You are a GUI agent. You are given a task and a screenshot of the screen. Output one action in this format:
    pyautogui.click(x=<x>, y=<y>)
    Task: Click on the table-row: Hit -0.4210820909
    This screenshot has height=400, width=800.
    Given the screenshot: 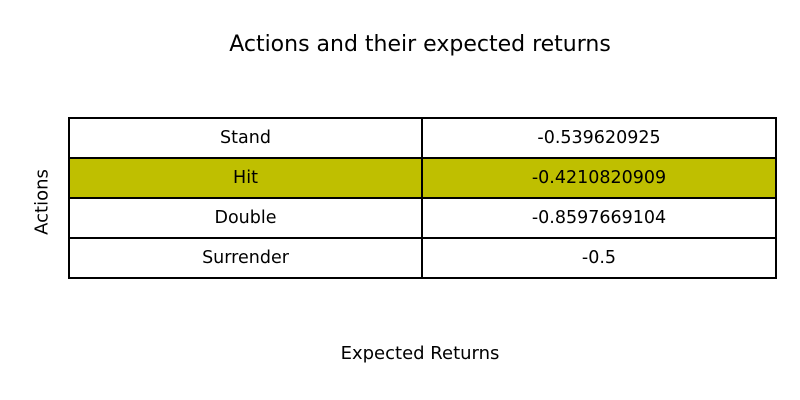 What is the action you would take?
    pyautogui.click(x=422, y=178)
    